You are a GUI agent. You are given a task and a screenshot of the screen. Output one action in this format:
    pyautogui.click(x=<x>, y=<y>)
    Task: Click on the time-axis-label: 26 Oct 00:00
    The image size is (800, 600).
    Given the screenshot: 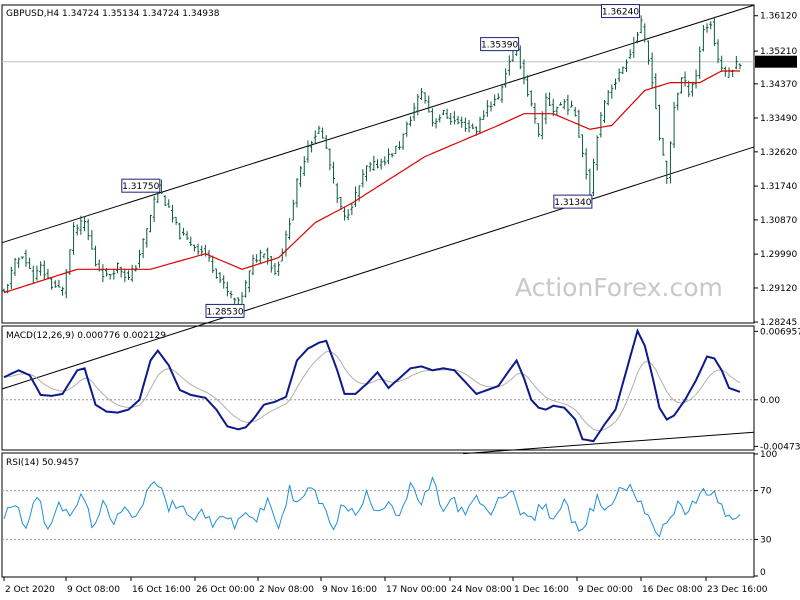 What is the action you would take?
    pyautogui.click(x=225, y=590)
    